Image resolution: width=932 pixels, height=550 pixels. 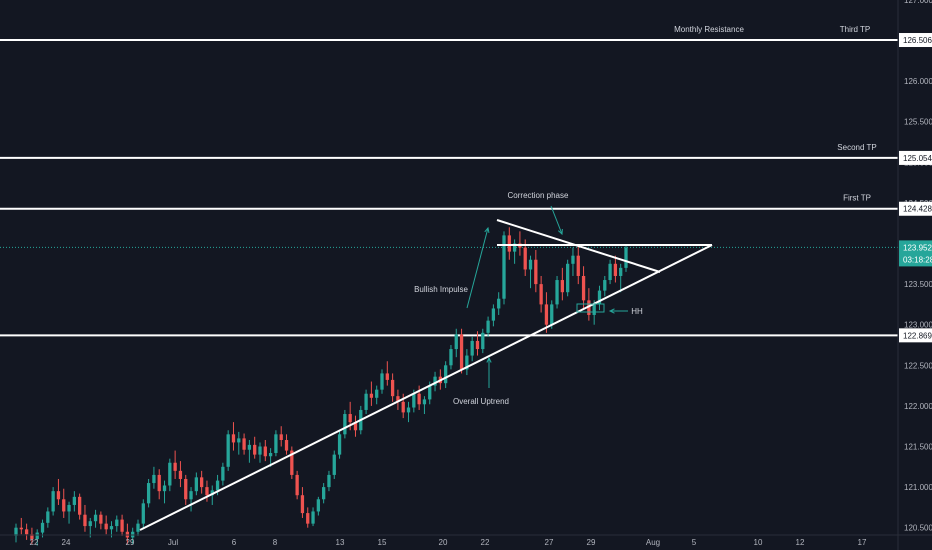 What do you see at coordinates (856, 147) in the screenshot?
I see `level-note: Second TP` at bounding box center [856, 147].